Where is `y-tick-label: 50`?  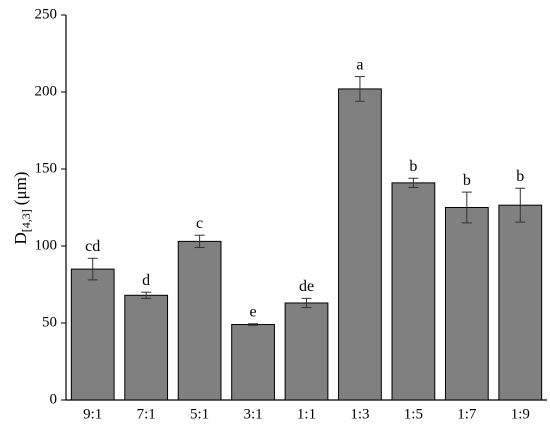
y-tick-label: 50 is located at coordinates (49, 322).